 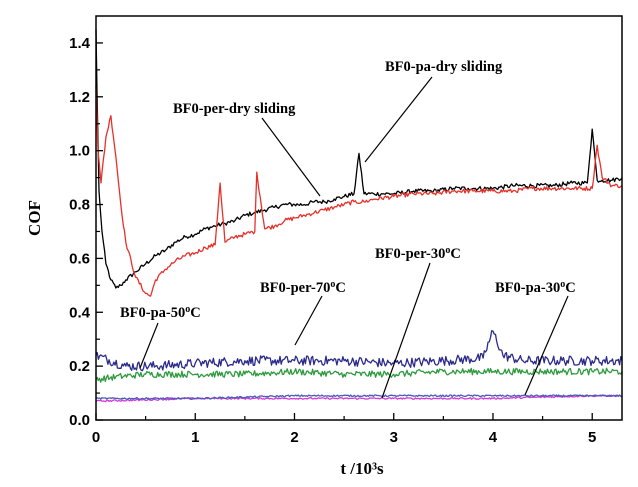 I want to click on leader-per-dry, so click(x=291, y=157).